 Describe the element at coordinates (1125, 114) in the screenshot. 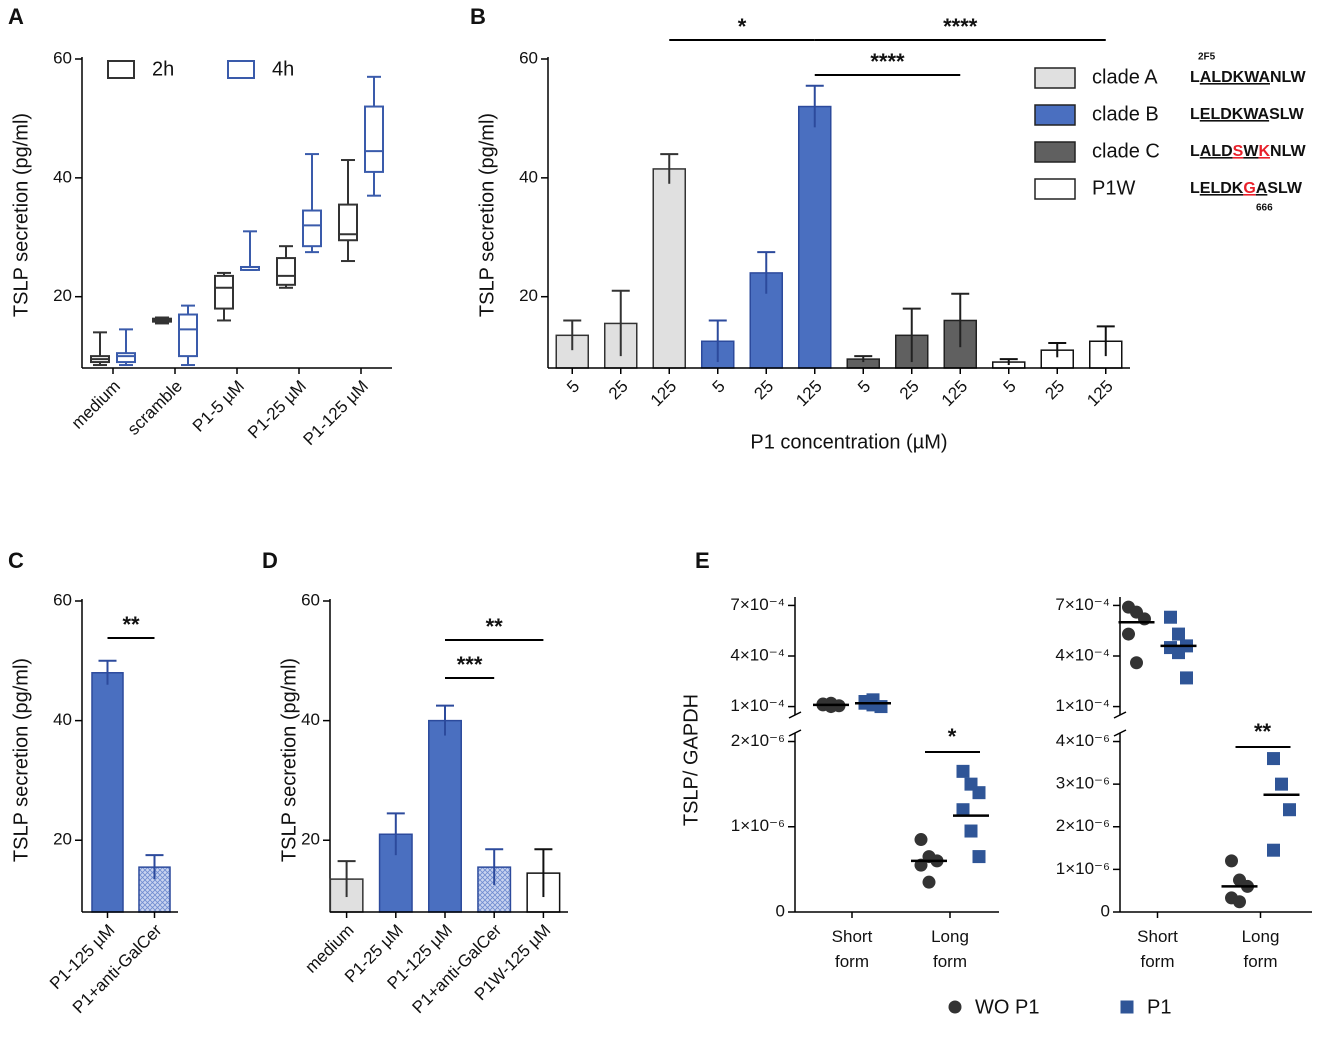

I see `legend-label: clade B` at that location.